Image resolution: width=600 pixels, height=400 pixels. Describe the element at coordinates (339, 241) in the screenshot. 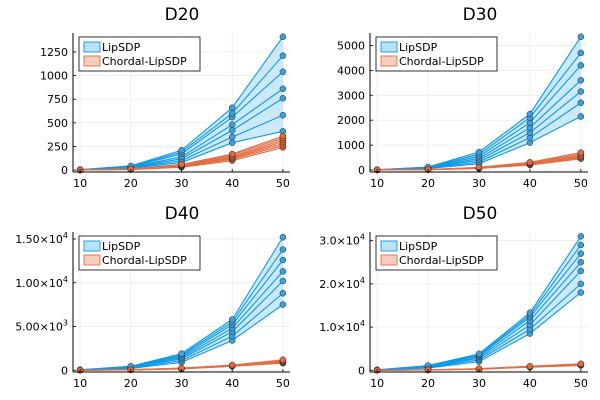

I see `y-tick-mantissa: 3.0×10` at that location.